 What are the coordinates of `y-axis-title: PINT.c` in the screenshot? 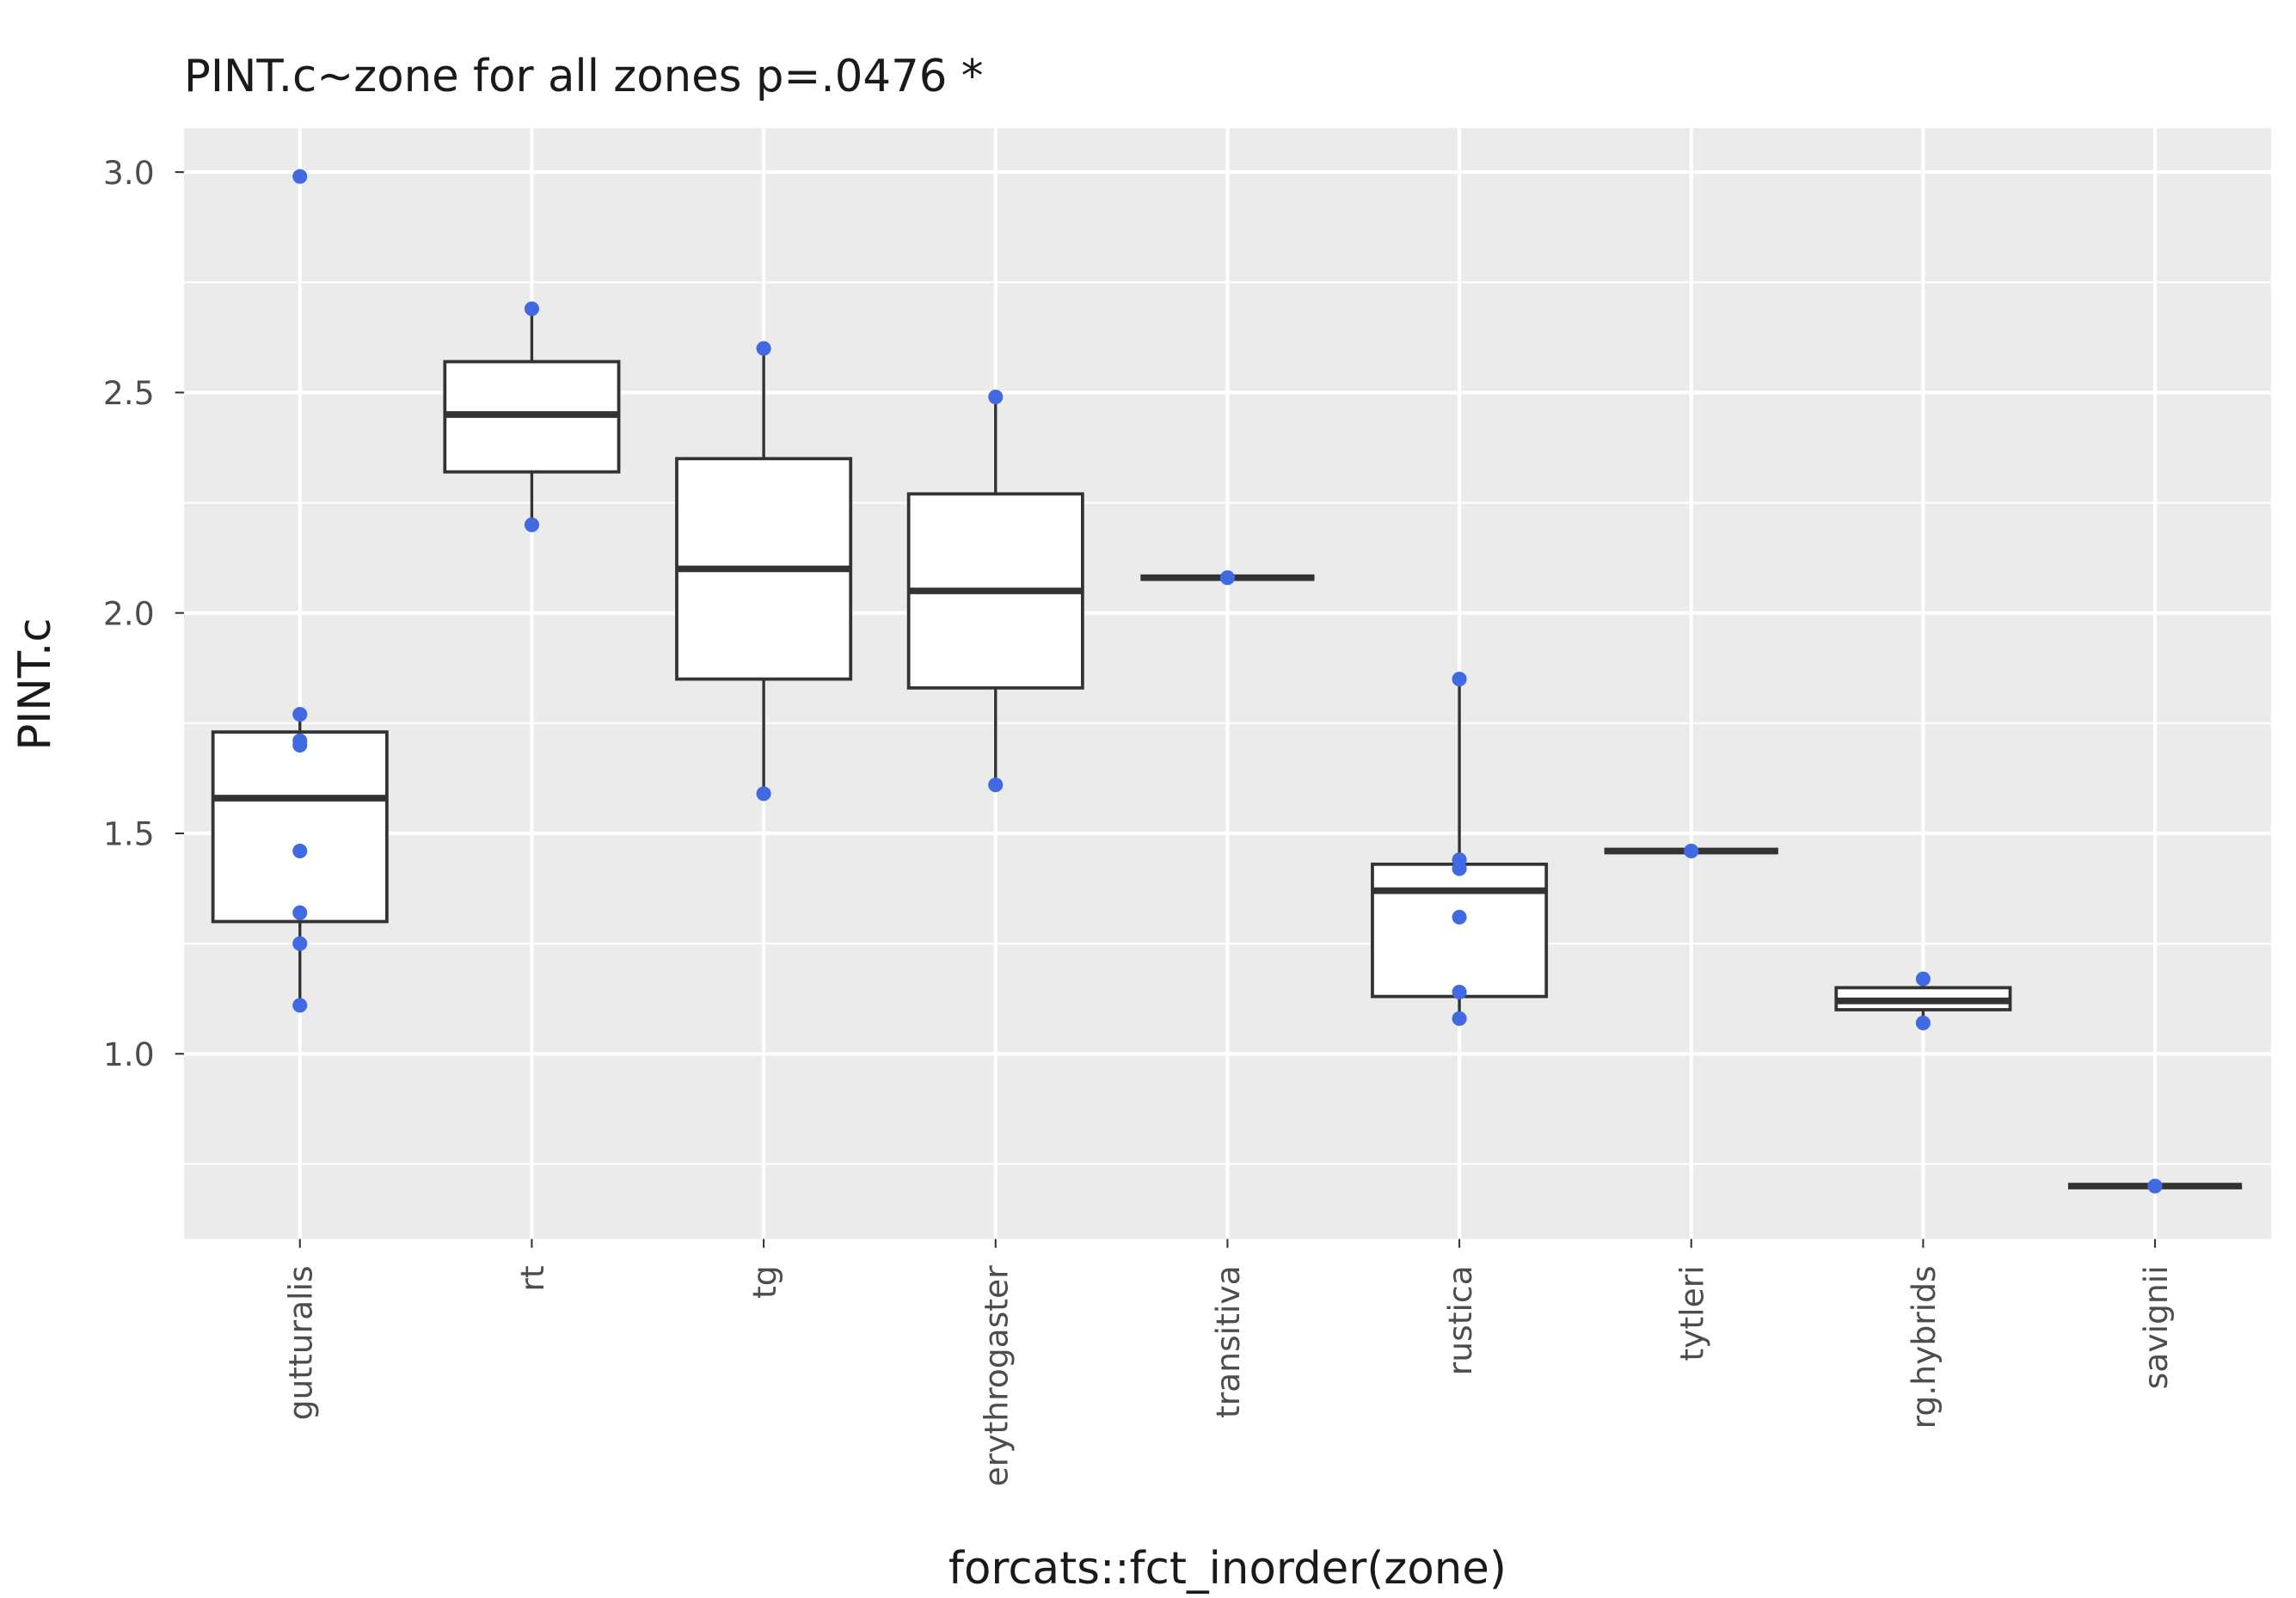 It's located at (35, 684).